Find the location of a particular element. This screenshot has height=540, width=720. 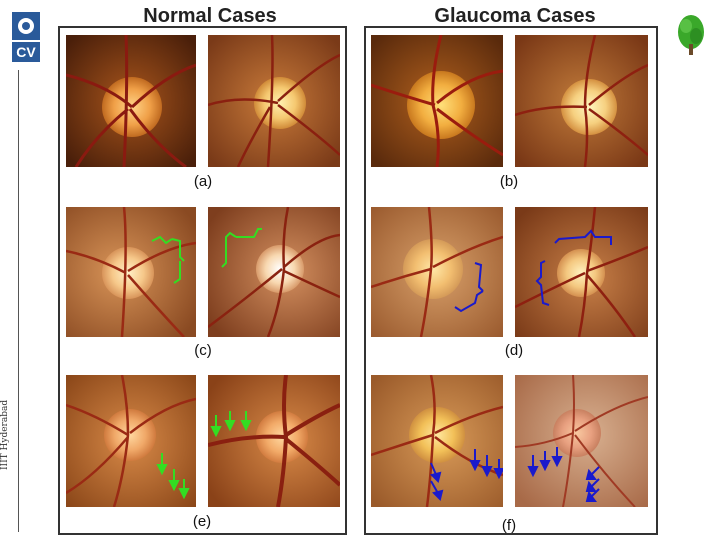

panel-label-d: (d) is located at coordinates (514, 350).